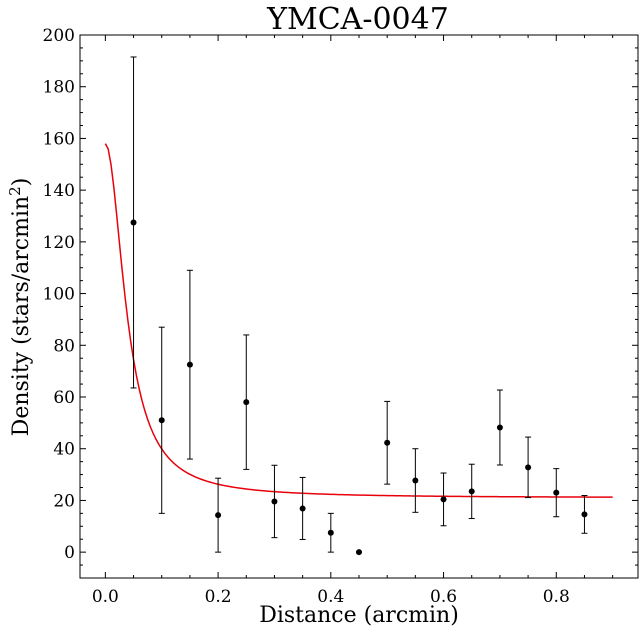 The height and width of the screenshot is (633, 644). Describe the element at coordinates (59, 243) in the screenshot. I see `y-tick-label: 120` at that location.